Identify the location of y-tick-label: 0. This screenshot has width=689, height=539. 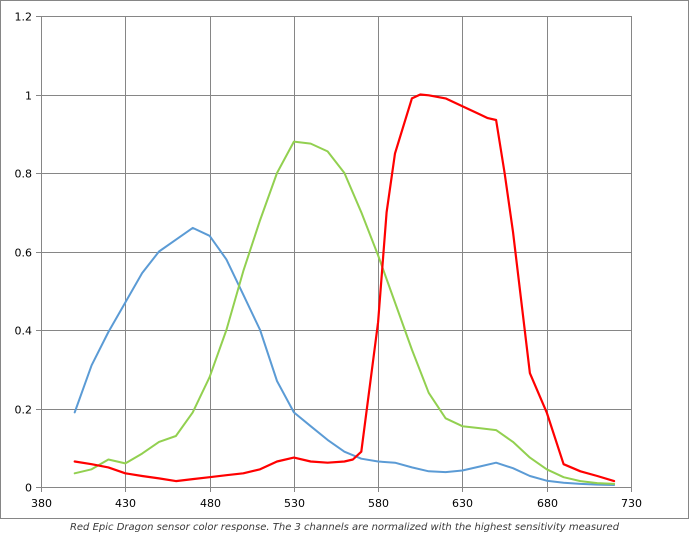
(28, 488).